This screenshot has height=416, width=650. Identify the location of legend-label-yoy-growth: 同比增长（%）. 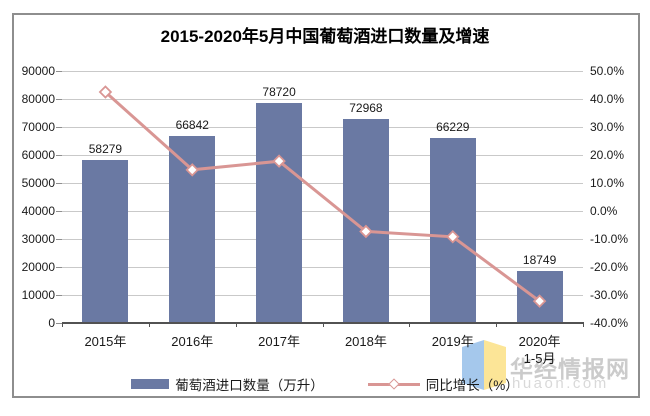
(472, 385).